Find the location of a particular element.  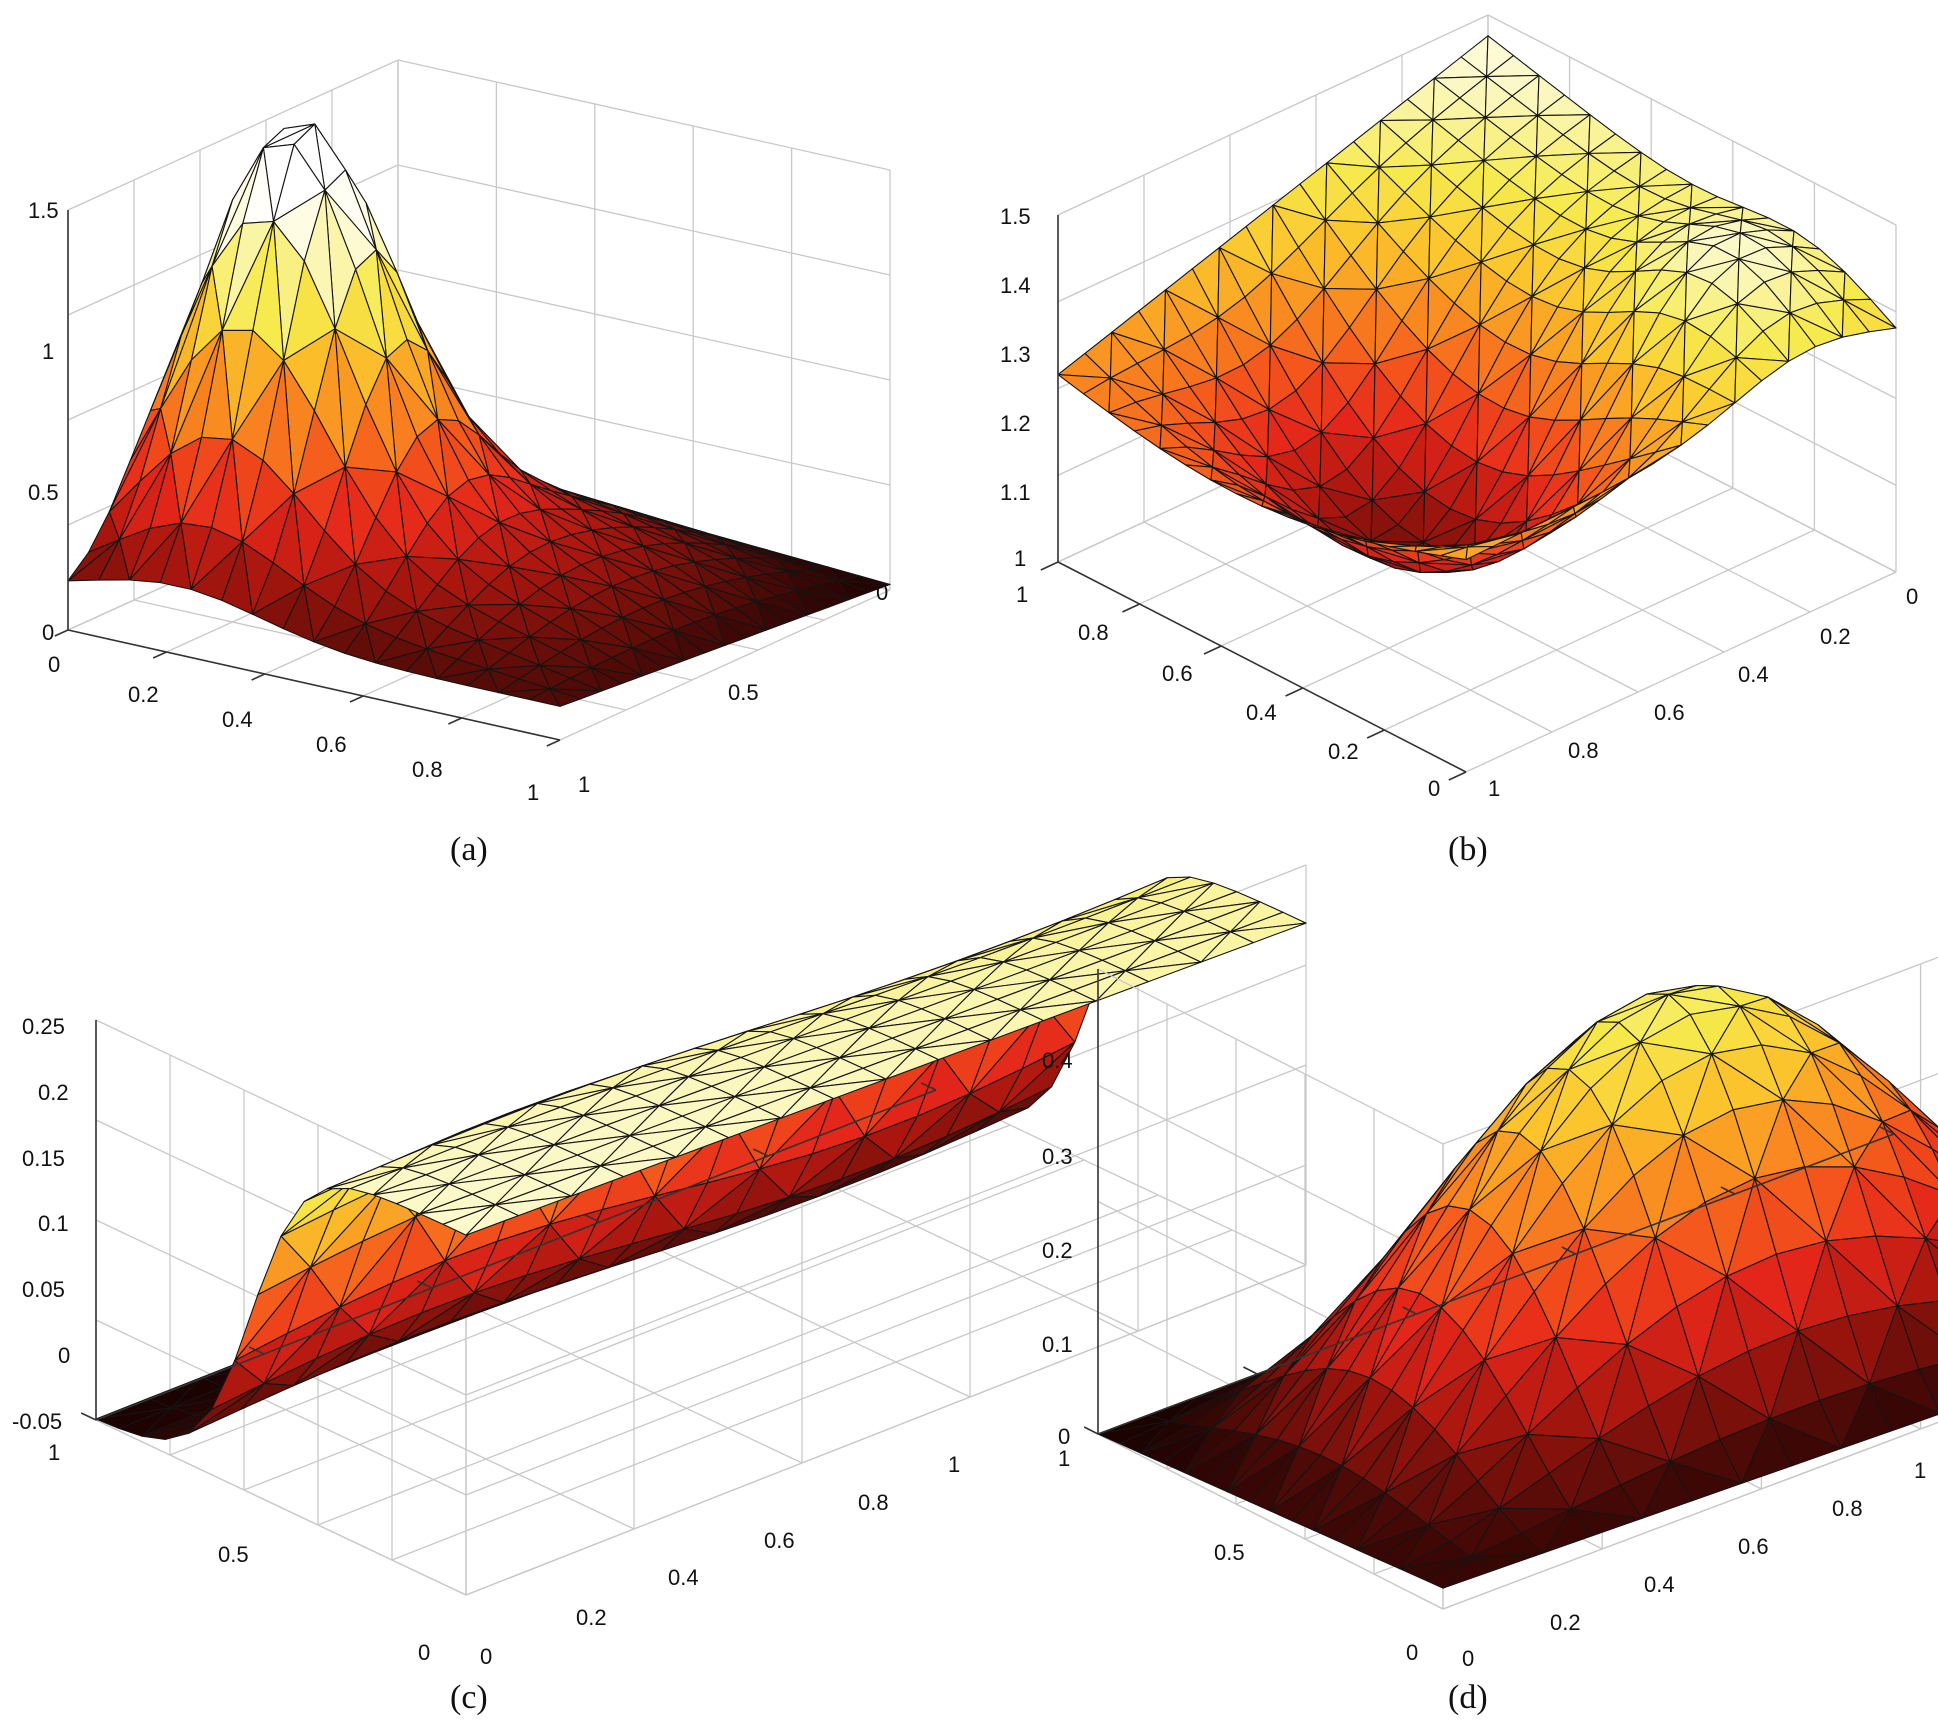

d-x-tick-0: 0 is located at coordinates (1468, 1658).